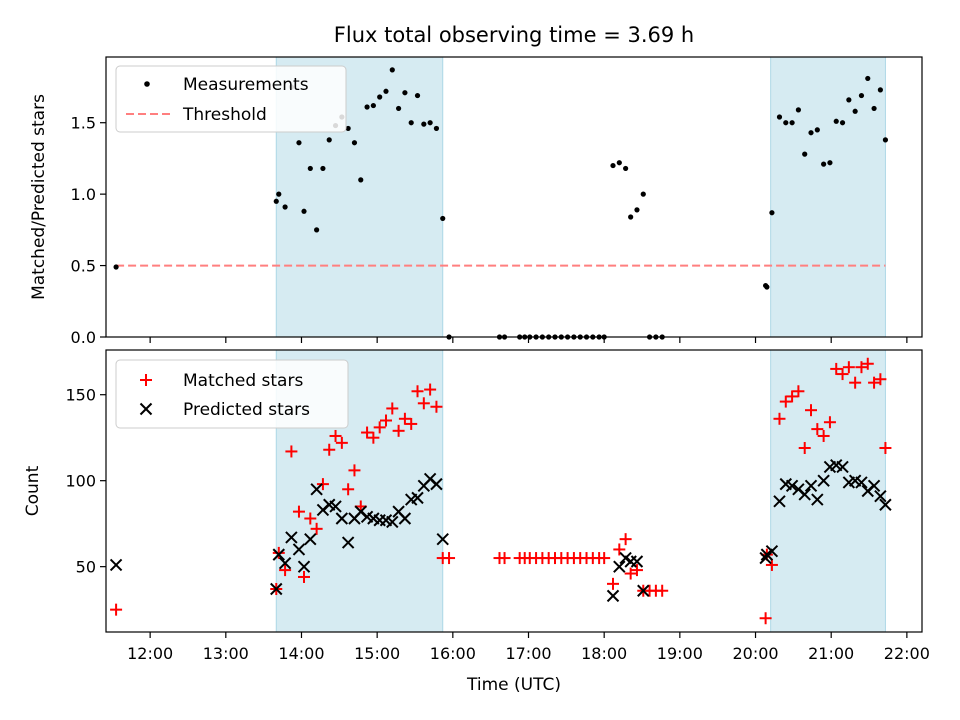 The width and height of the screenshot is (960, 720). I want to click on top-y-tick-label: 1.5, so click(83, 123).